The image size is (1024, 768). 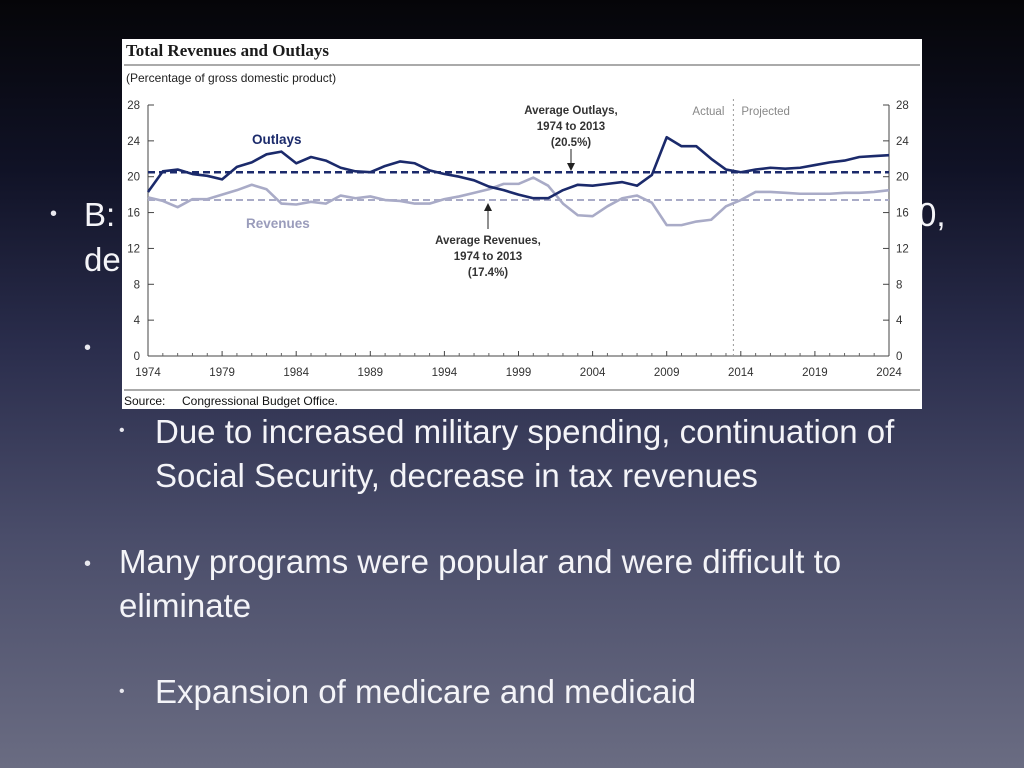 I want to click on source-label: Source:, so click(x=144, y=401).